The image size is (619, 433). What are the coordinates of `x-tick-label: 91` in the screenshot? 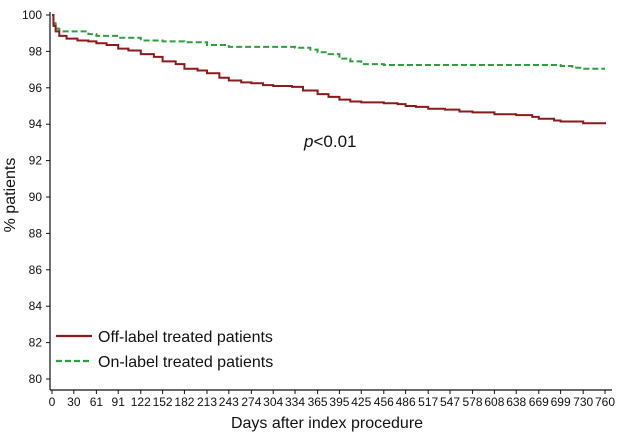 It's located at (119, 402).